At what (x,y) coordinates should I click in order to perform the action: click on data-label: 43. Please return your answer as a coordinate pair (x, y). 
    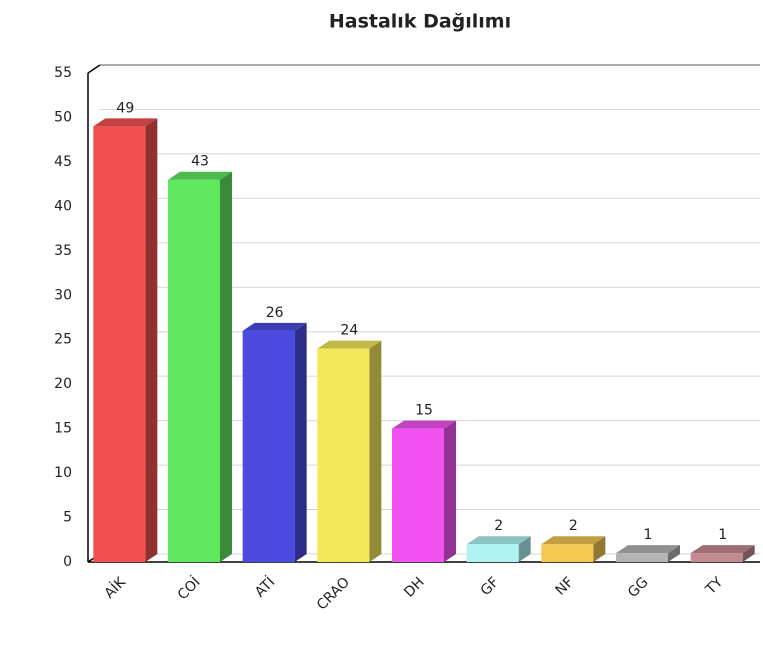
    Looking at the image, I should click on (200, 162).